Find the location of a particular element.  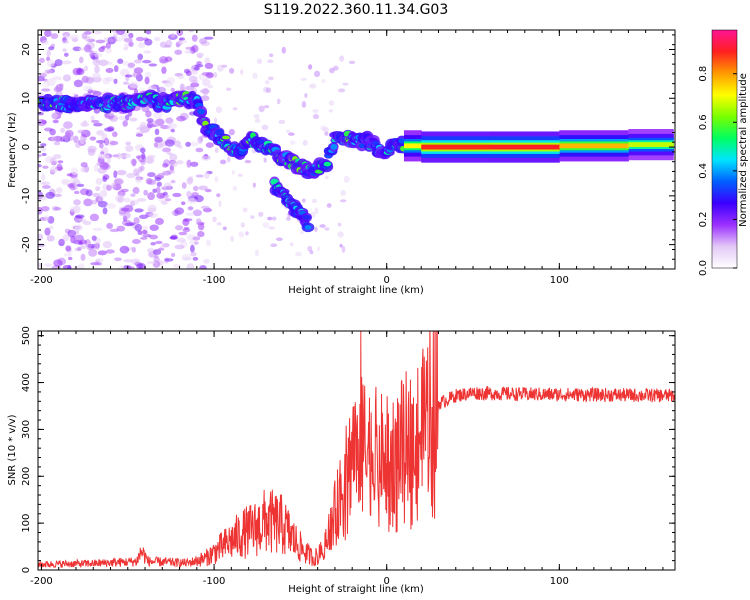

y-tick-label: 10 is located at coordinates (26, 98).